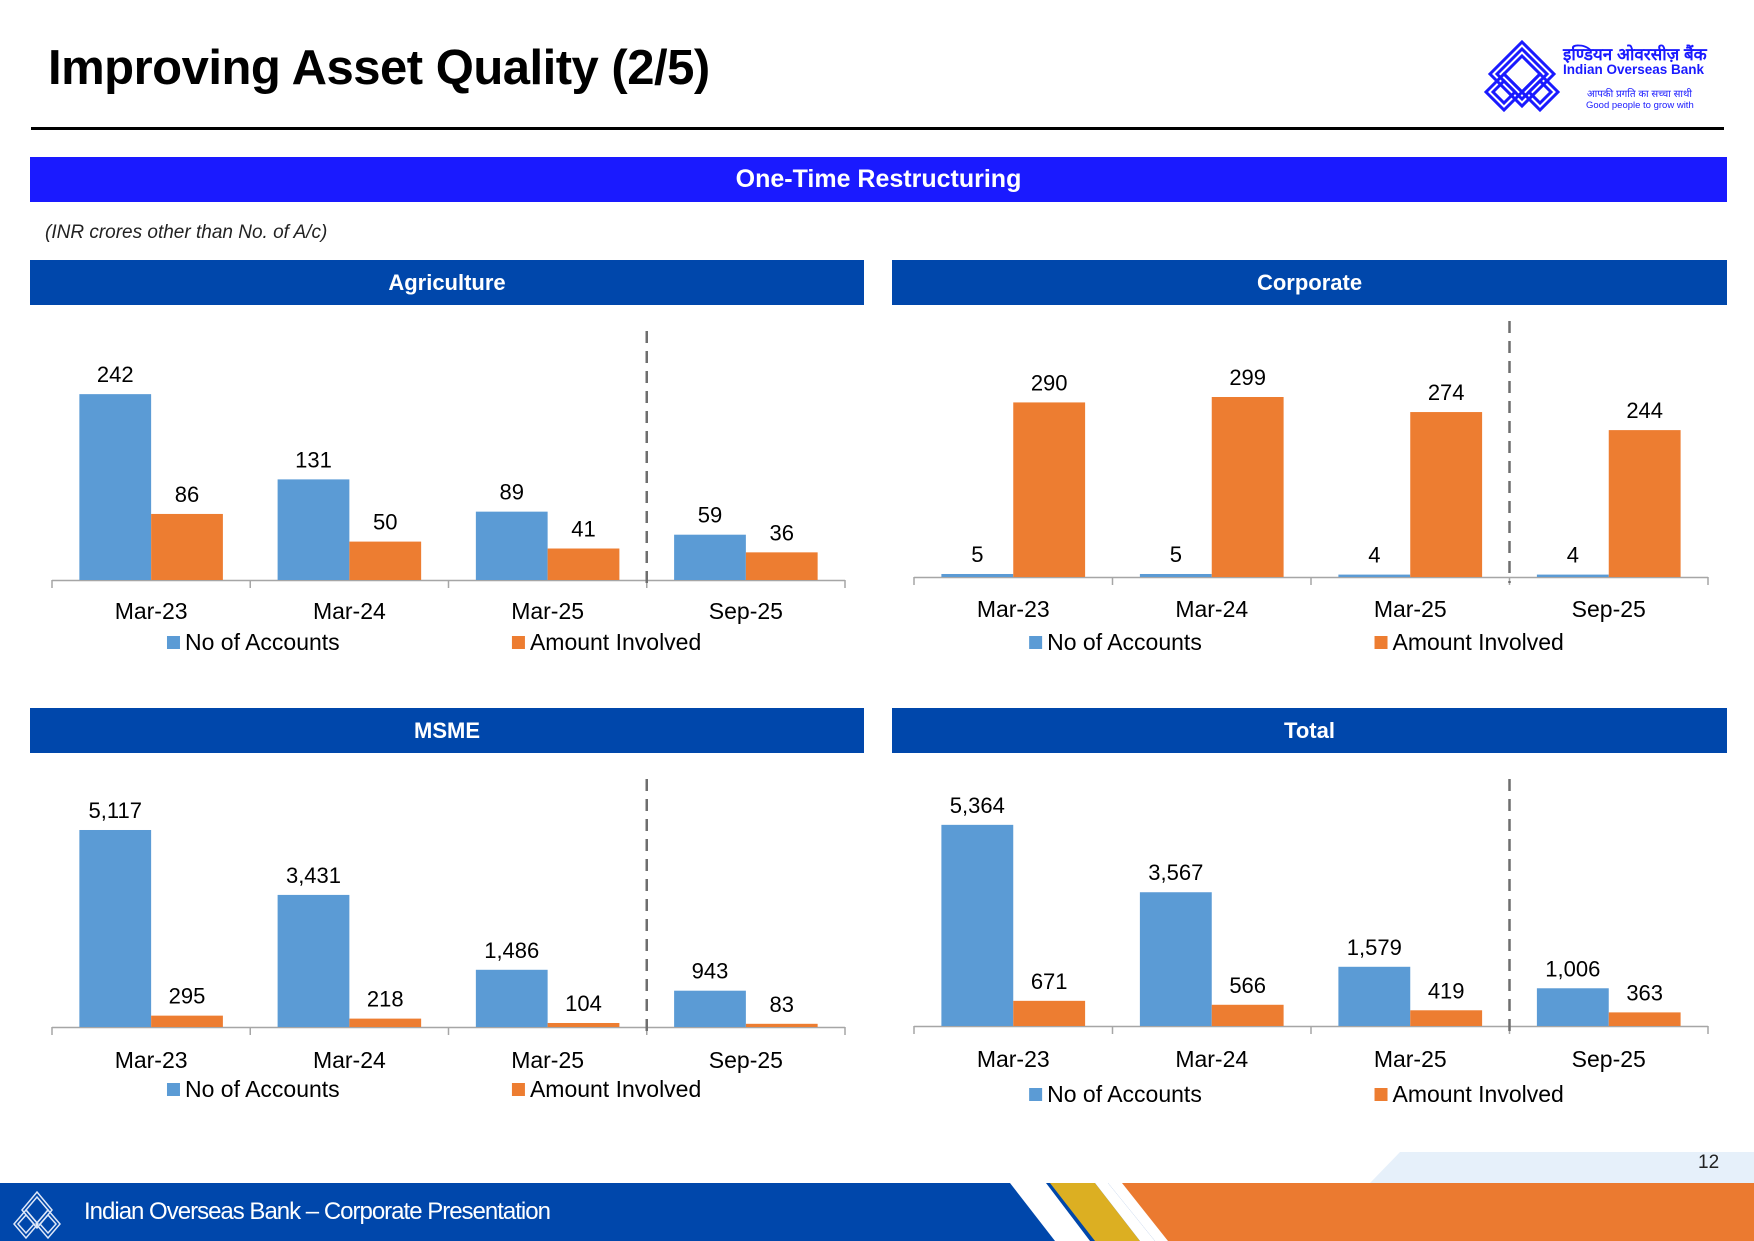 The height and width of the screenshot is (1241, 1754). Describe the element at coordinates (447, 282) in the screenshot. I see `chart-header-agriculture: Agriculture` at that location.